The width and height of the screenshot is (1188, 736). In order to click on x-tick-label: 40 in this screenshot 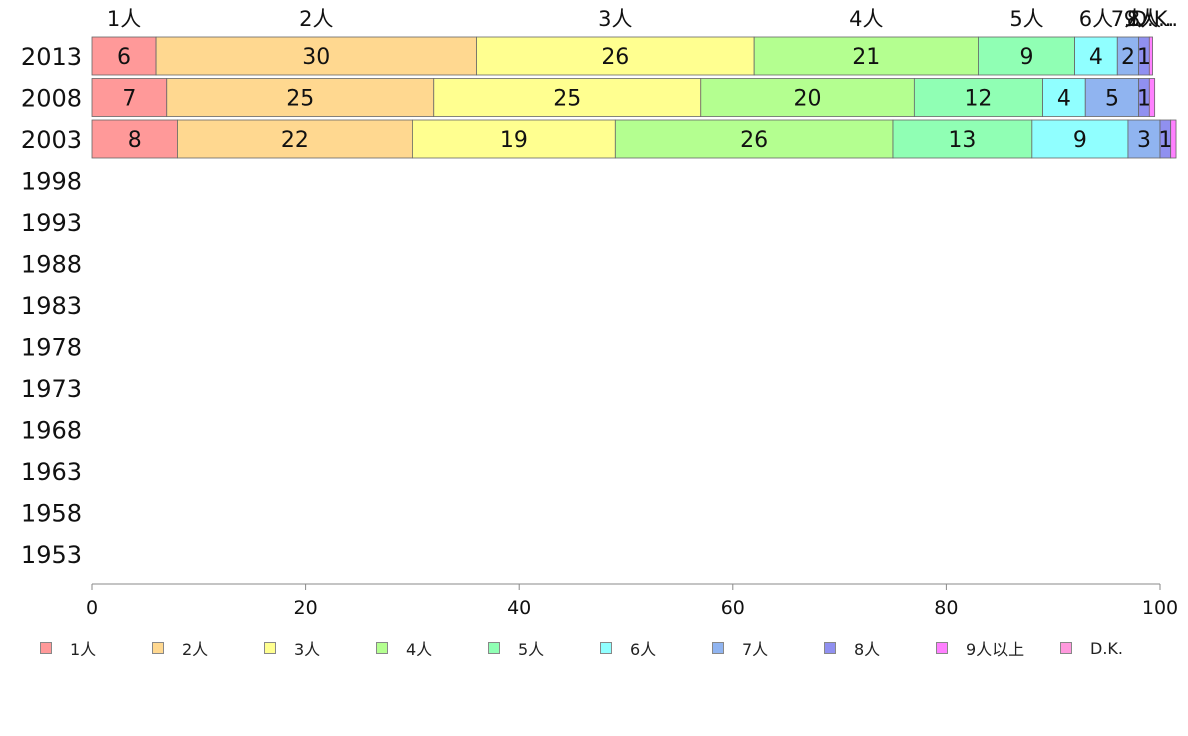, I will do `click(519, 608)`.